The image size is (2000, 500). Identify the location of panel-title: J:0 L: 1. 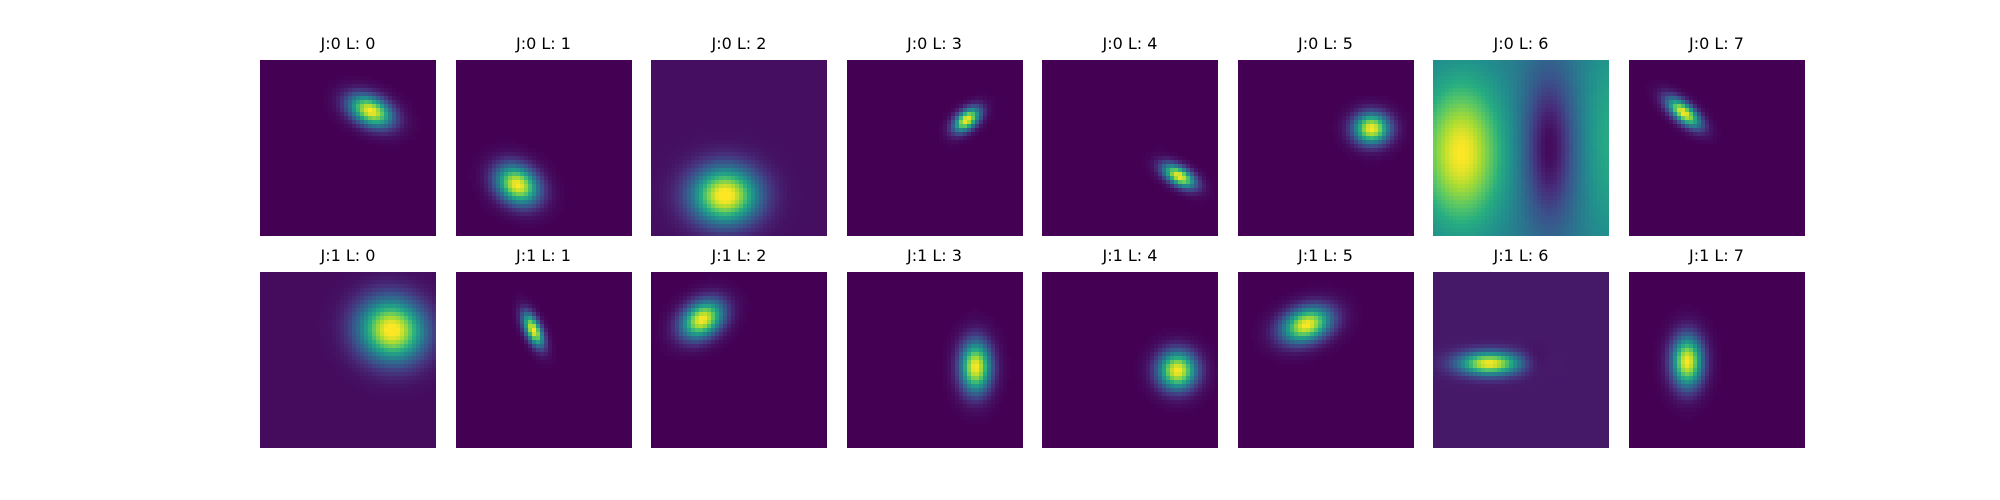
(543, 43).